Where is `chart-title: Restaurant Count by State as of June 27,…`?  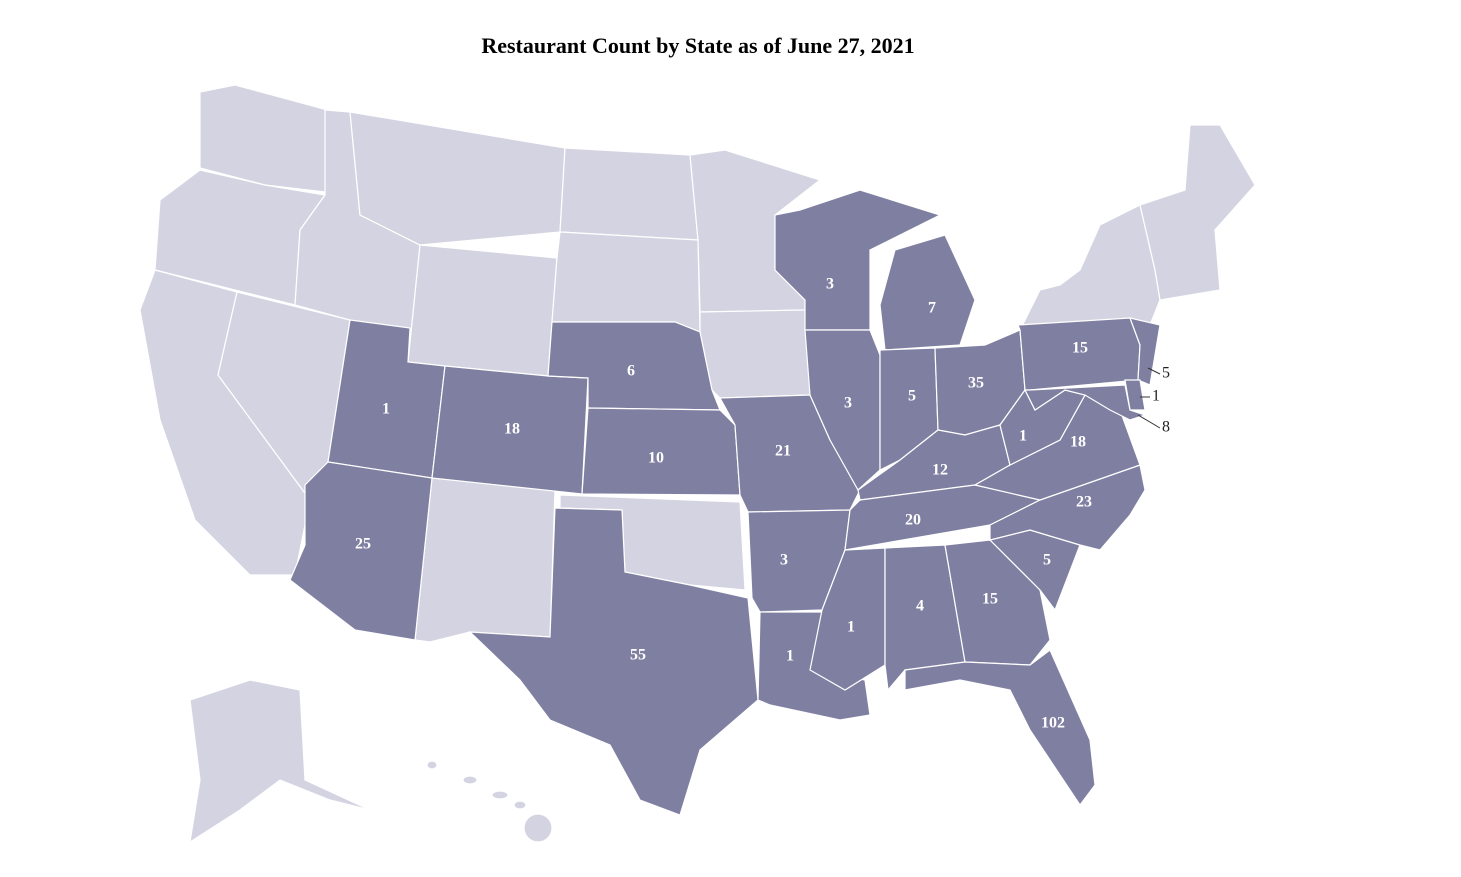 chart-title: Restaurant Count by State as of June 27,… is located at coordinates (697, 45).